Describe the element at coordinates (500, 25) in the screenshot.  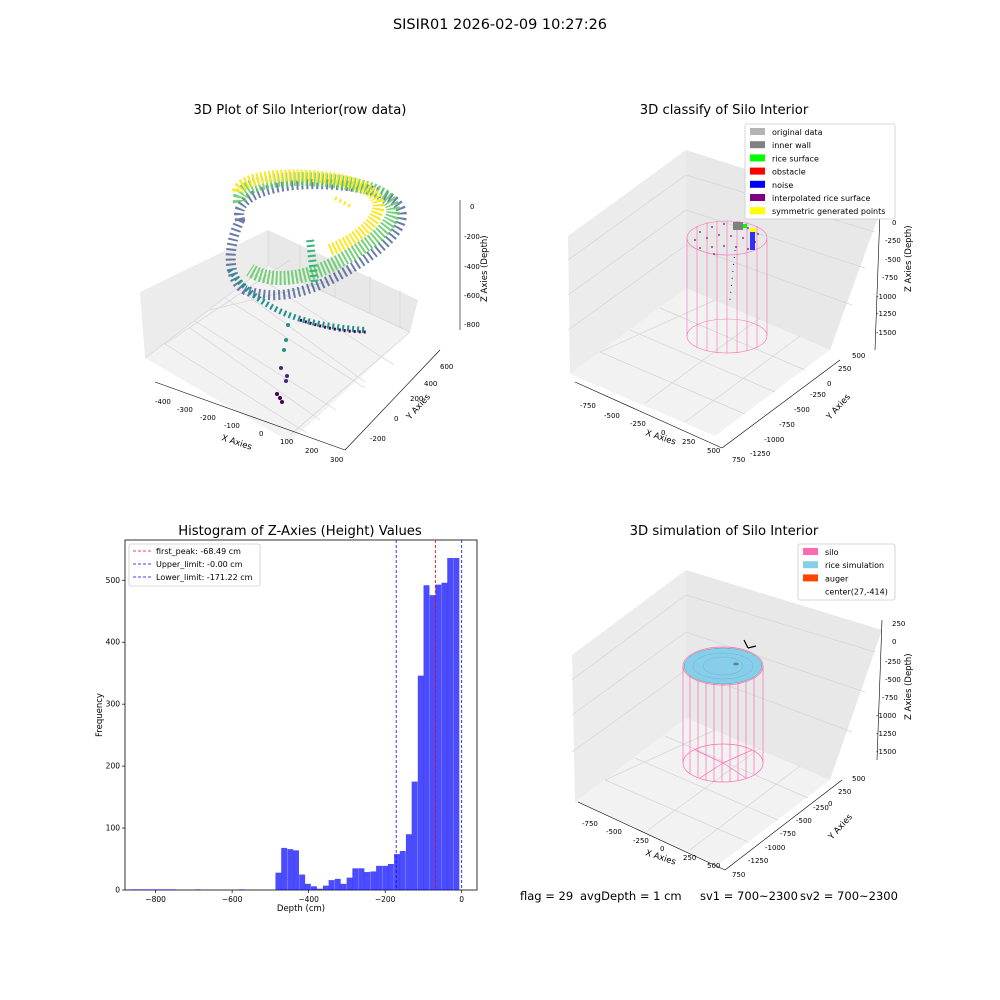
I see `figure-title: SISIR01 2026-02-09 10:27:26` at that location.